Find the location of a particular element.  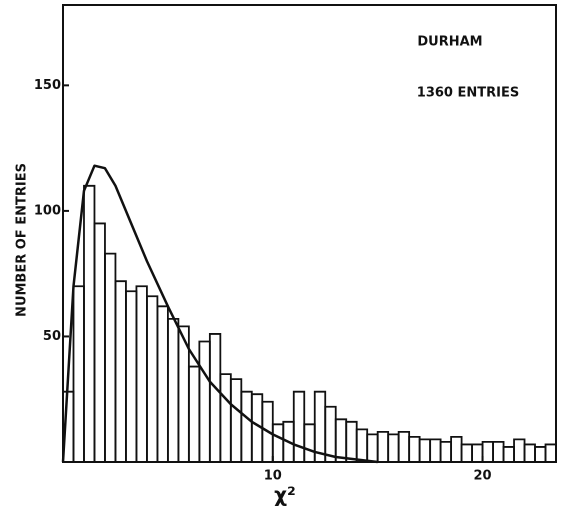

y-axis-label: NUMBER OF ENTRIES is located at coordinates (22, 240).